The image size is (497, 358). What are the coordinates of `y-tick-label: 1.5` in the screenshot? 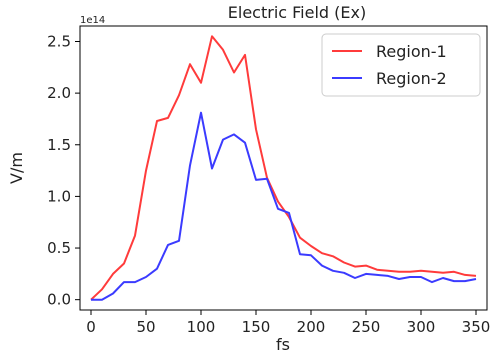 It's located at (59, 145).